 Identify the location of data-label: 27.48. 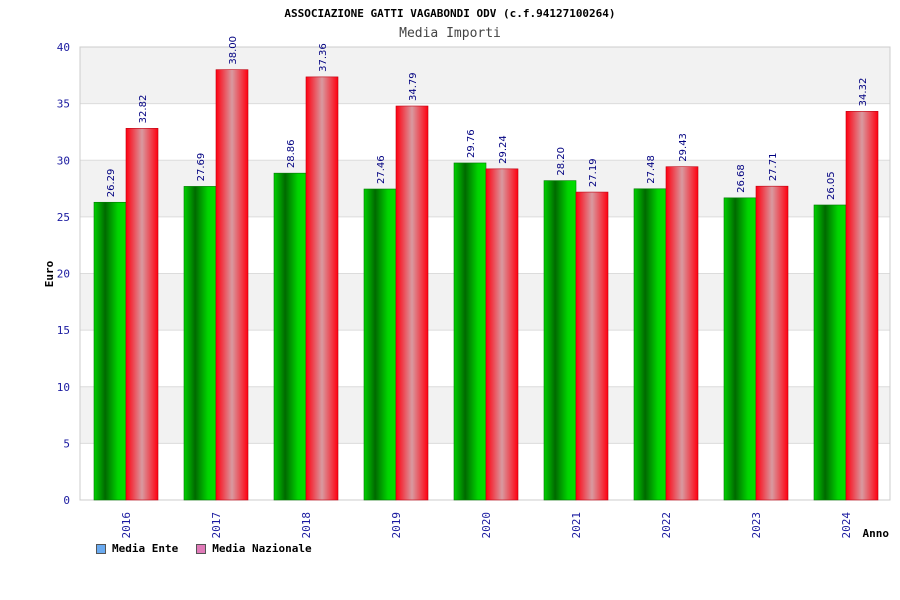
(651, 169).